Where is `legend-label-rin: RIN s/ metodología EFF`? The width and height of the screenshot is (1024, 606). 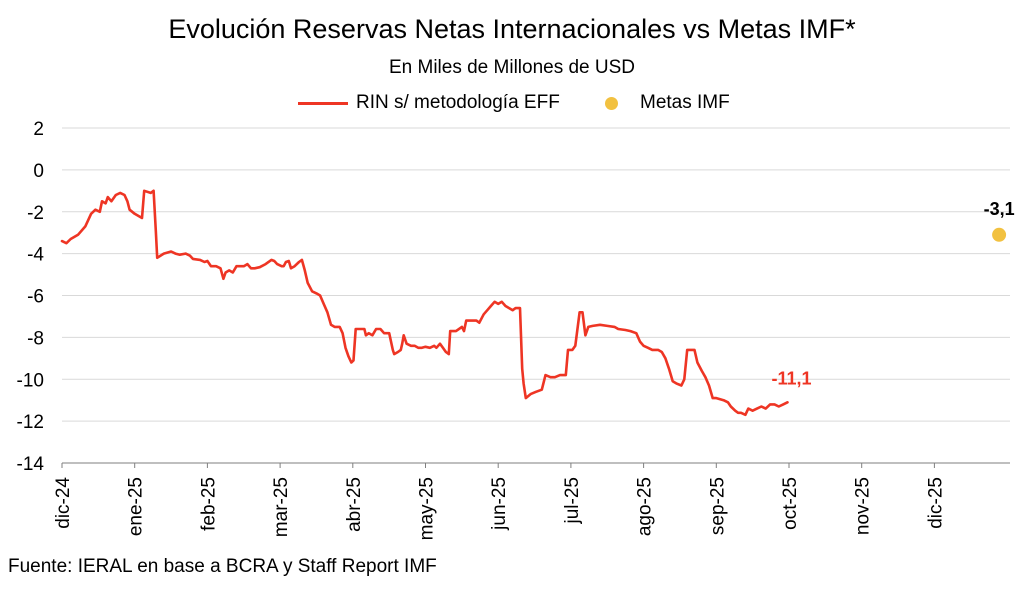
legend-label-rin: RIN s/ metodología EFF is located at coordinates (458, 102).